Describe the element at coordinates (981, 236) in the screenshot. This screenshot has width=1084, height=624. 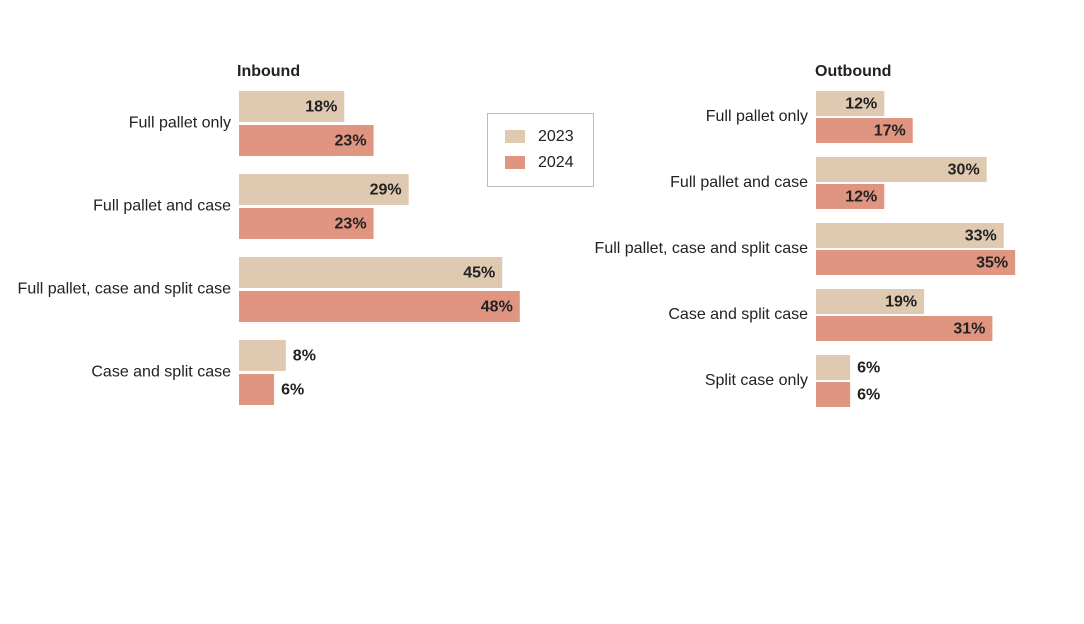
I see `value-label: 33%` at that location.